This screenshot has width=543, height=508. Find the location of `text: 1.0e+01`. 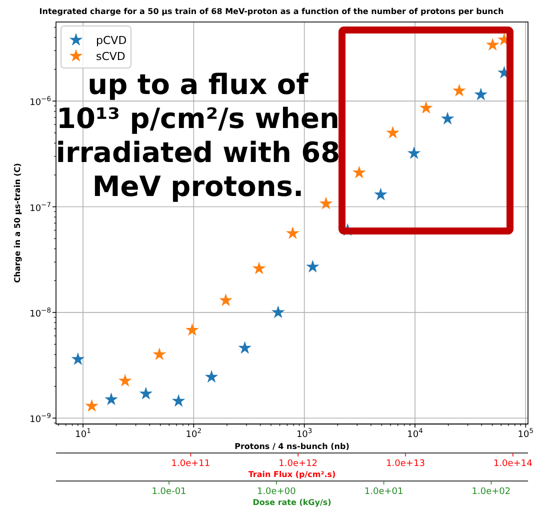

text: 1.0e+01 is located at coordinates (384, 492).